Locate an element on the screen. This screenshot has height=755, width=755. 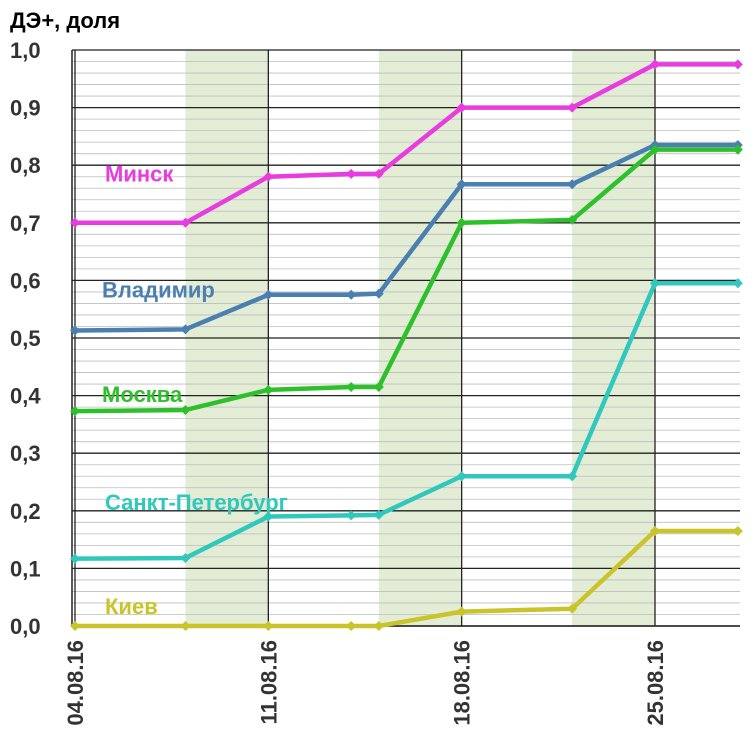
y-tick-label: 0,9 is located at coordinates (25, 108).